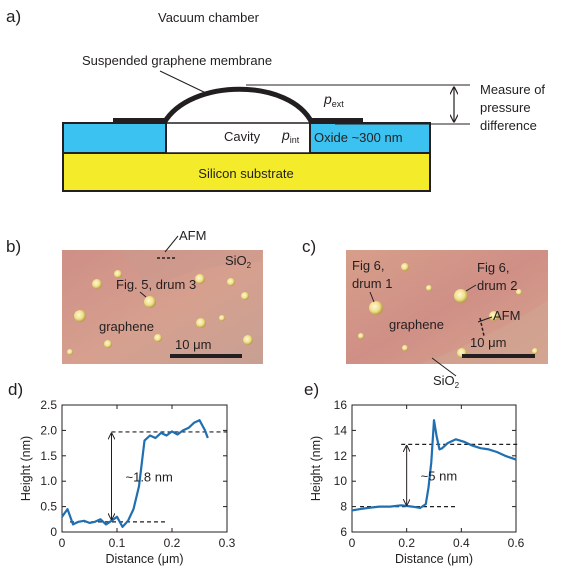 The height and width of the screenshot is (575, 568). Describe the element at coordinates (139, 121) in the screenshot. I see `graphene-contact-left` at that location.